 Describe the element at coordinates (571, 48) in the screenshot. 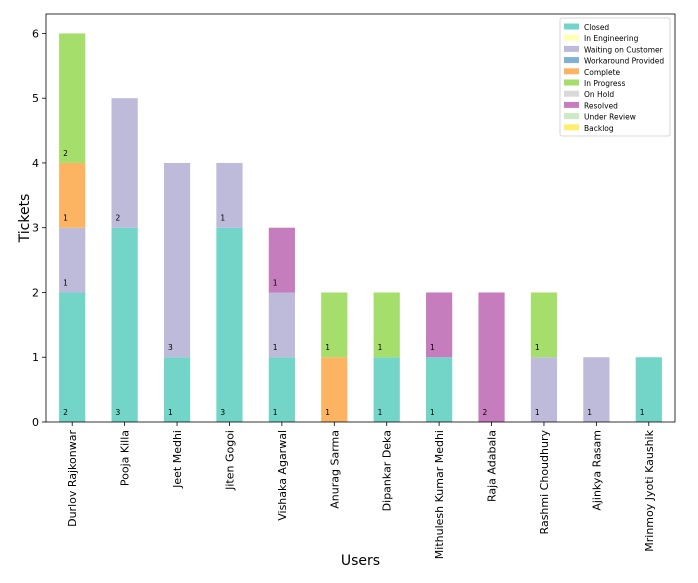

I see `legend-swatch-waiting-on-customer` at that location.